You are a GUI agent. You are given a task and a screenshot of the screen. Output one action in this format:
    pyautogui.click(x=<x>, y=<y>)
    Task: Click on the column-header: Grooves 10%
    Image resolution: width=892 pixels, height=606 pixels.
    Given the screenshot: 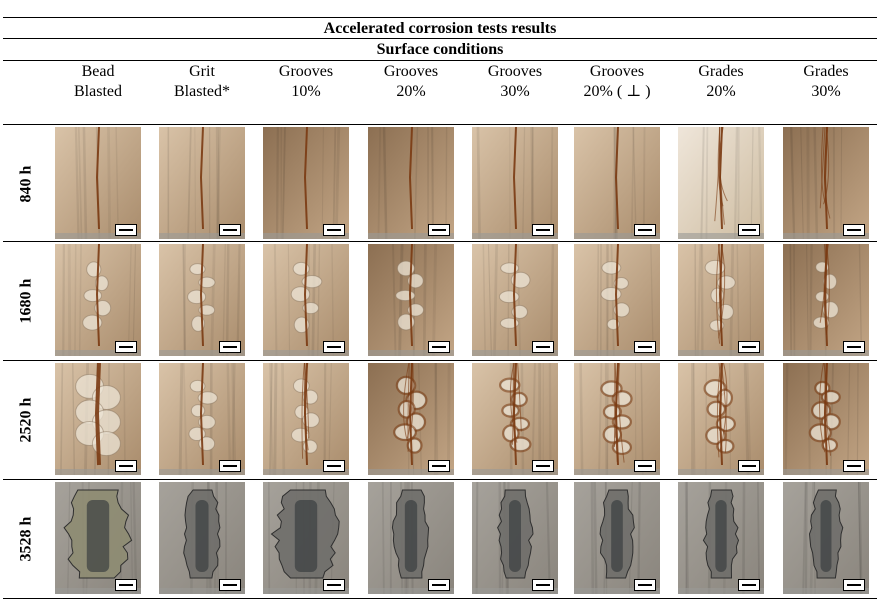 What is the action you would take?
    pyautogui.click(x=306, y=82)
    